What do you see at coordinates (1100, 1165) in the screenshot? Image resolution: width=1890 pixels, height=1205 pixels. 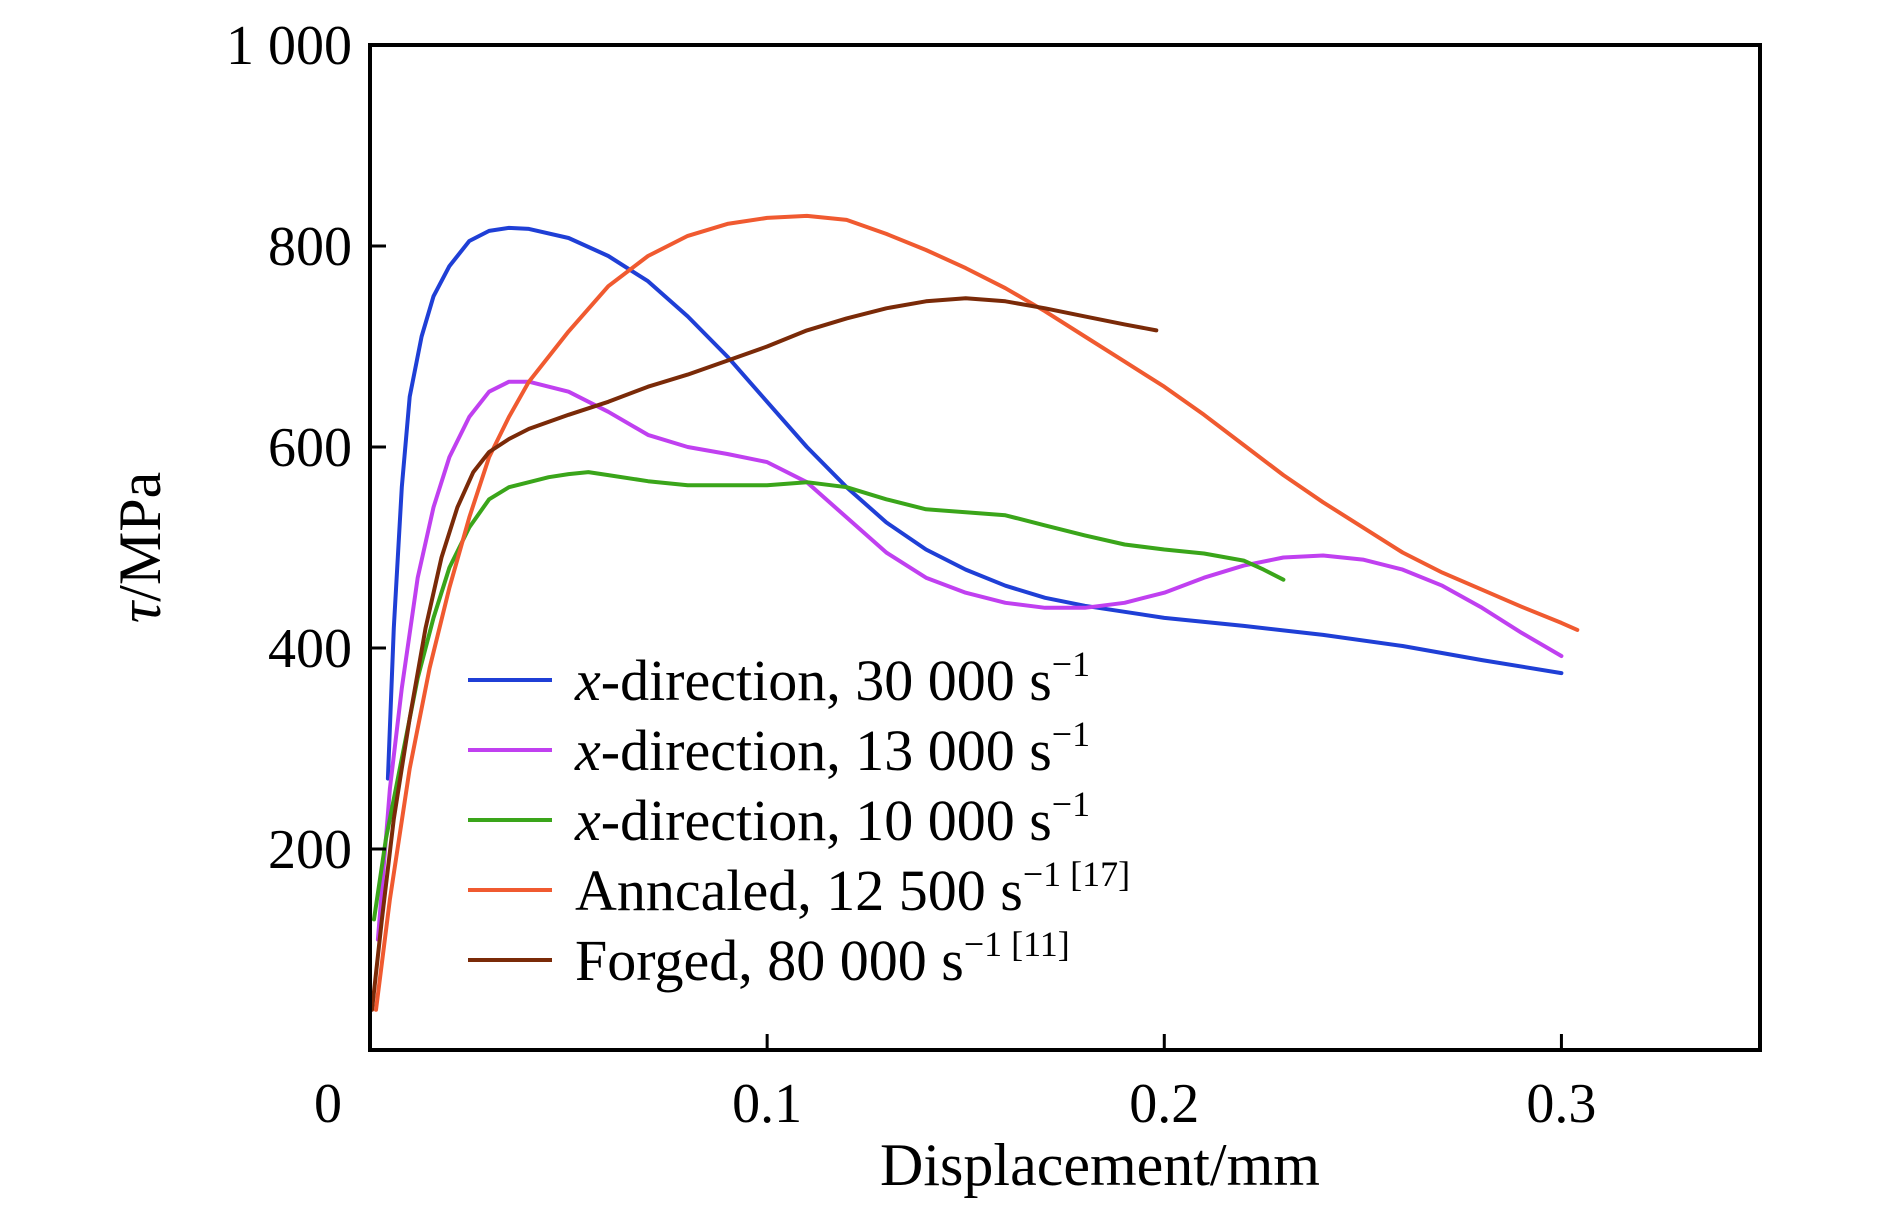 I see `x-axis-title: Displacement/mm` at bounding box center [1100, 1165].